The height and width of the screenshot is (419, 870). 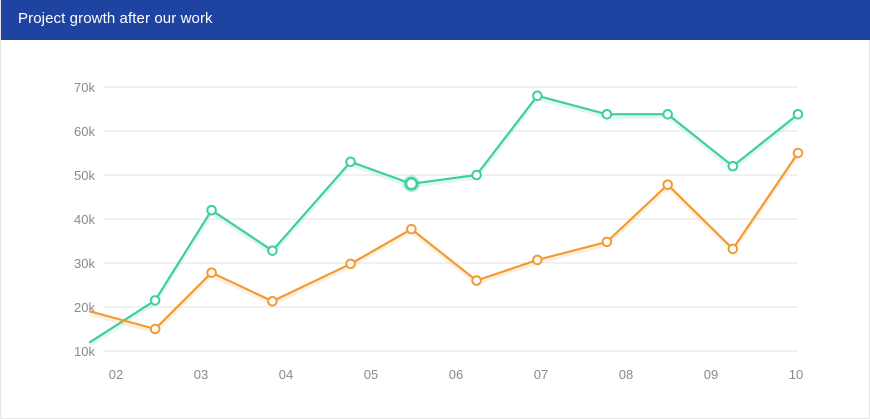 What do you see at coordinates (435, 20) in the screenshot?
I see `card-header: Project growth after our work` at bounding box center [435, 20].